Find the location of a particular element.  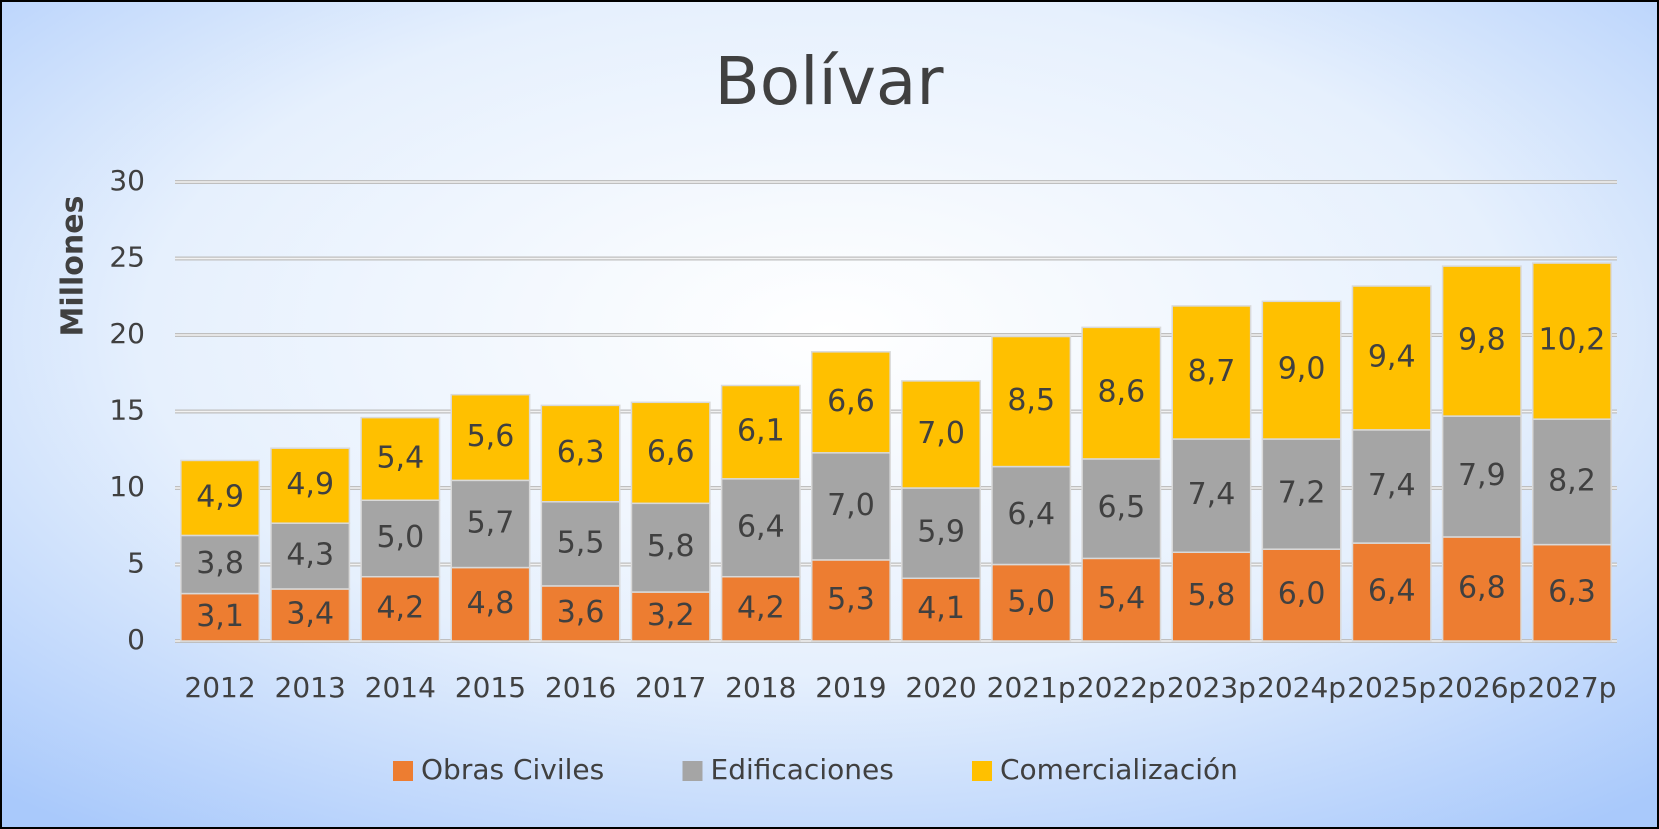

data-label: 4,8 is located at coordinates (491, 603).